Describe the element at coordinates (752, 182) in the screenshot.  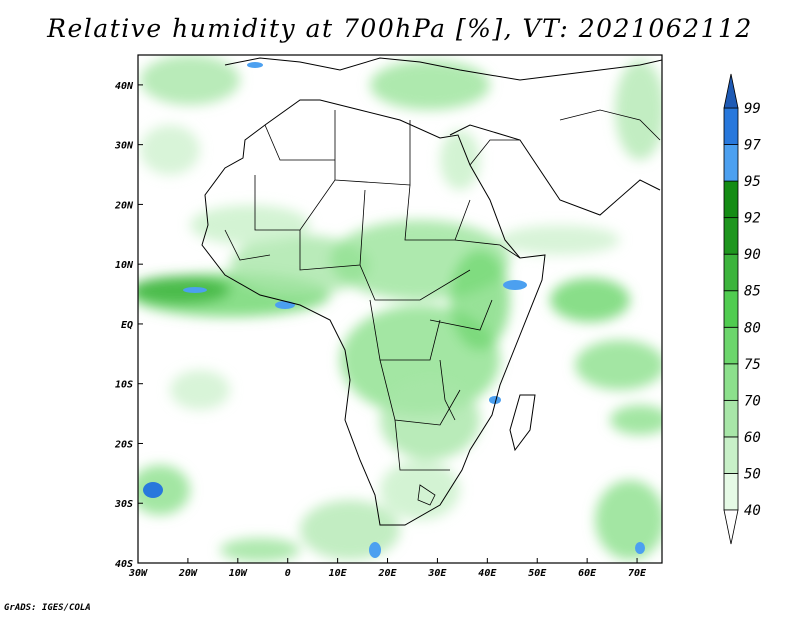
I see `colorbar-label: 95` at that location.